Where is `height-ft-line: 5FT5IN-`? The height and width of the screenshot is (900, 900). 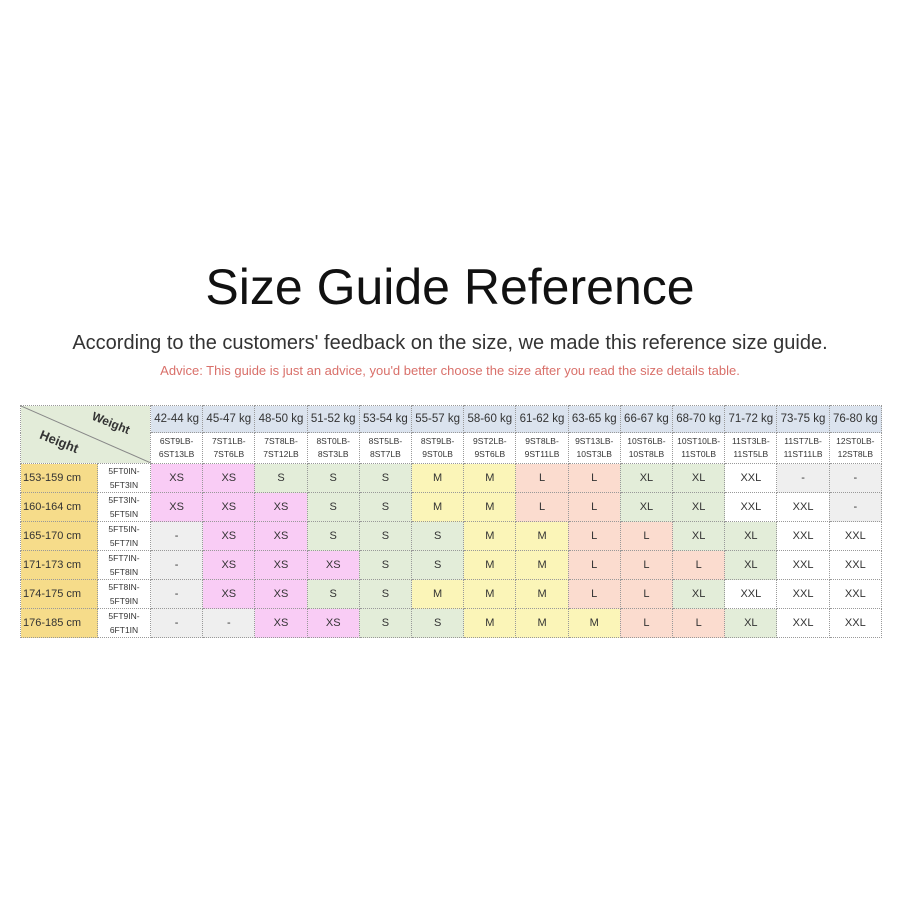 height-ft-line: 5FT5IN- is located at coordinates (124, 529).